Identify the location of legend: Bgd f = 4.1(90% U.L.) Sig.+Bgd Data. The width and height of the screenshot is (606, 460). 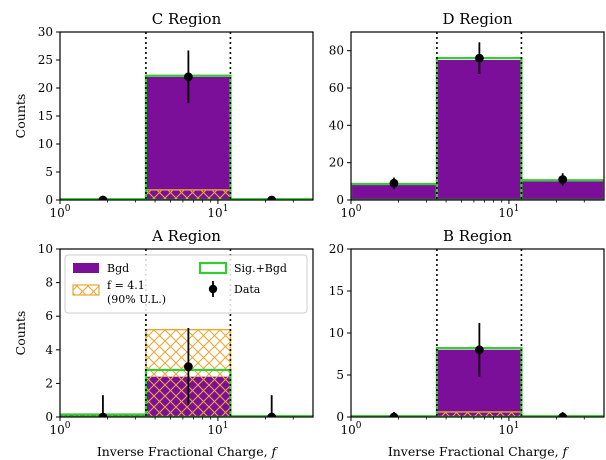
(186, 284).